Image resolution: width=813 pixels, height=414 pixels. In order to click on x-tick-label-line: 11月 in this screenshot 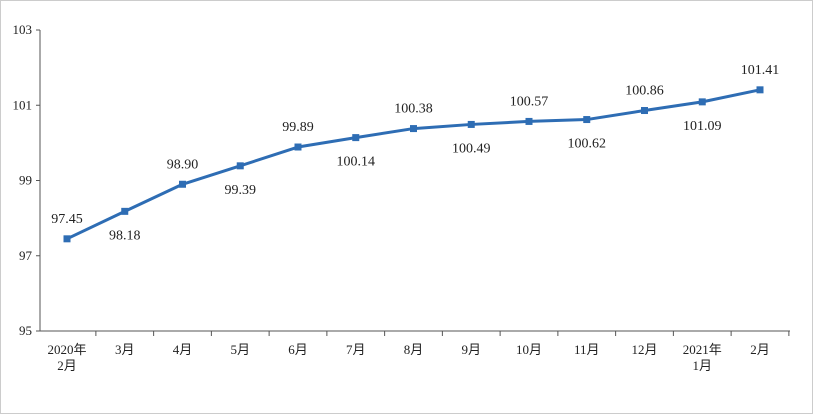, I will do `click(587, 349)`.